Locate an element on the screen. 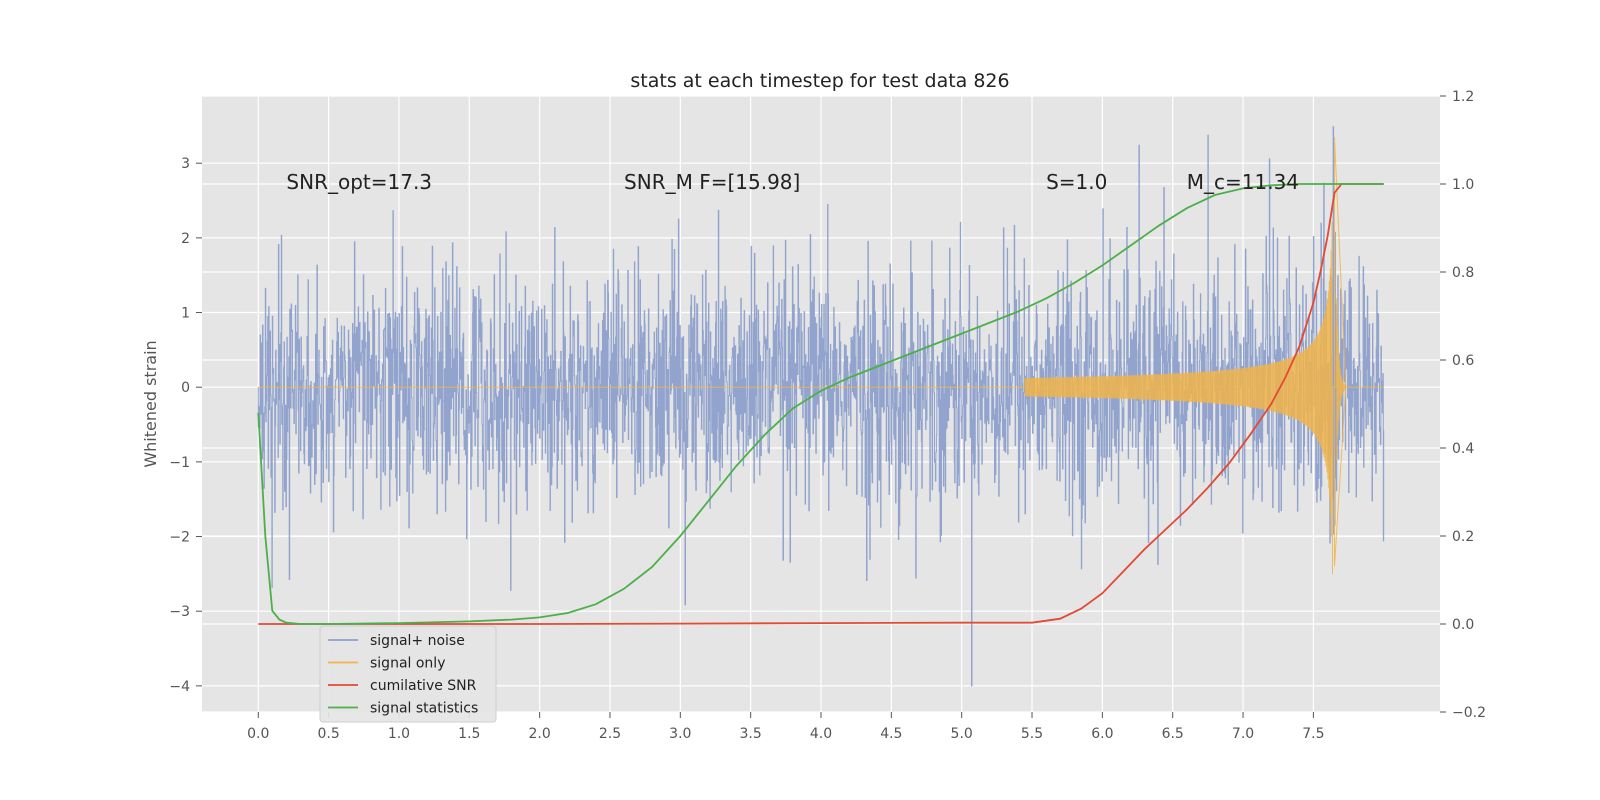  x-tick-label: 1.5 is located at coordinates (469, 734).